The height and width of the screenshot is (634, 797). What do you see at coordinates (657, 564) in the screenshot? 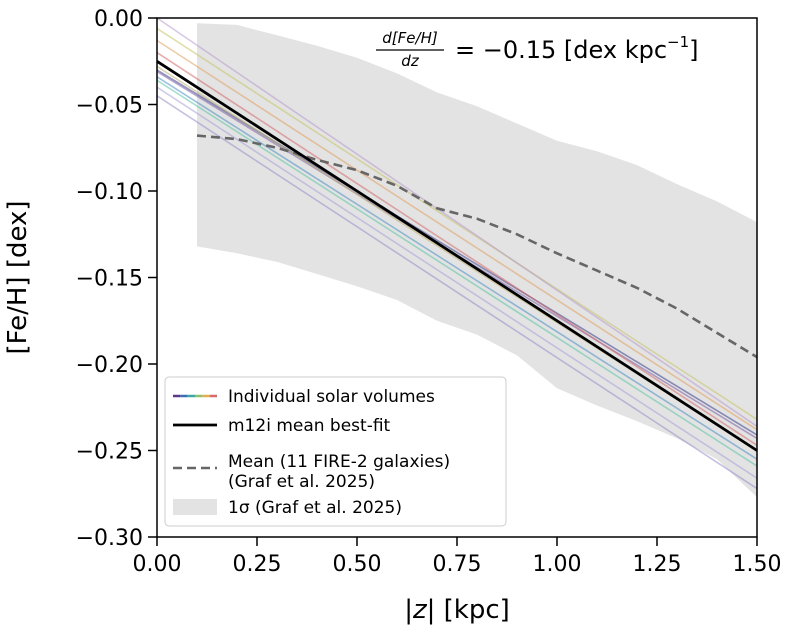
I see `x-tick-label: 1.25` at bounding box center [657, 564].